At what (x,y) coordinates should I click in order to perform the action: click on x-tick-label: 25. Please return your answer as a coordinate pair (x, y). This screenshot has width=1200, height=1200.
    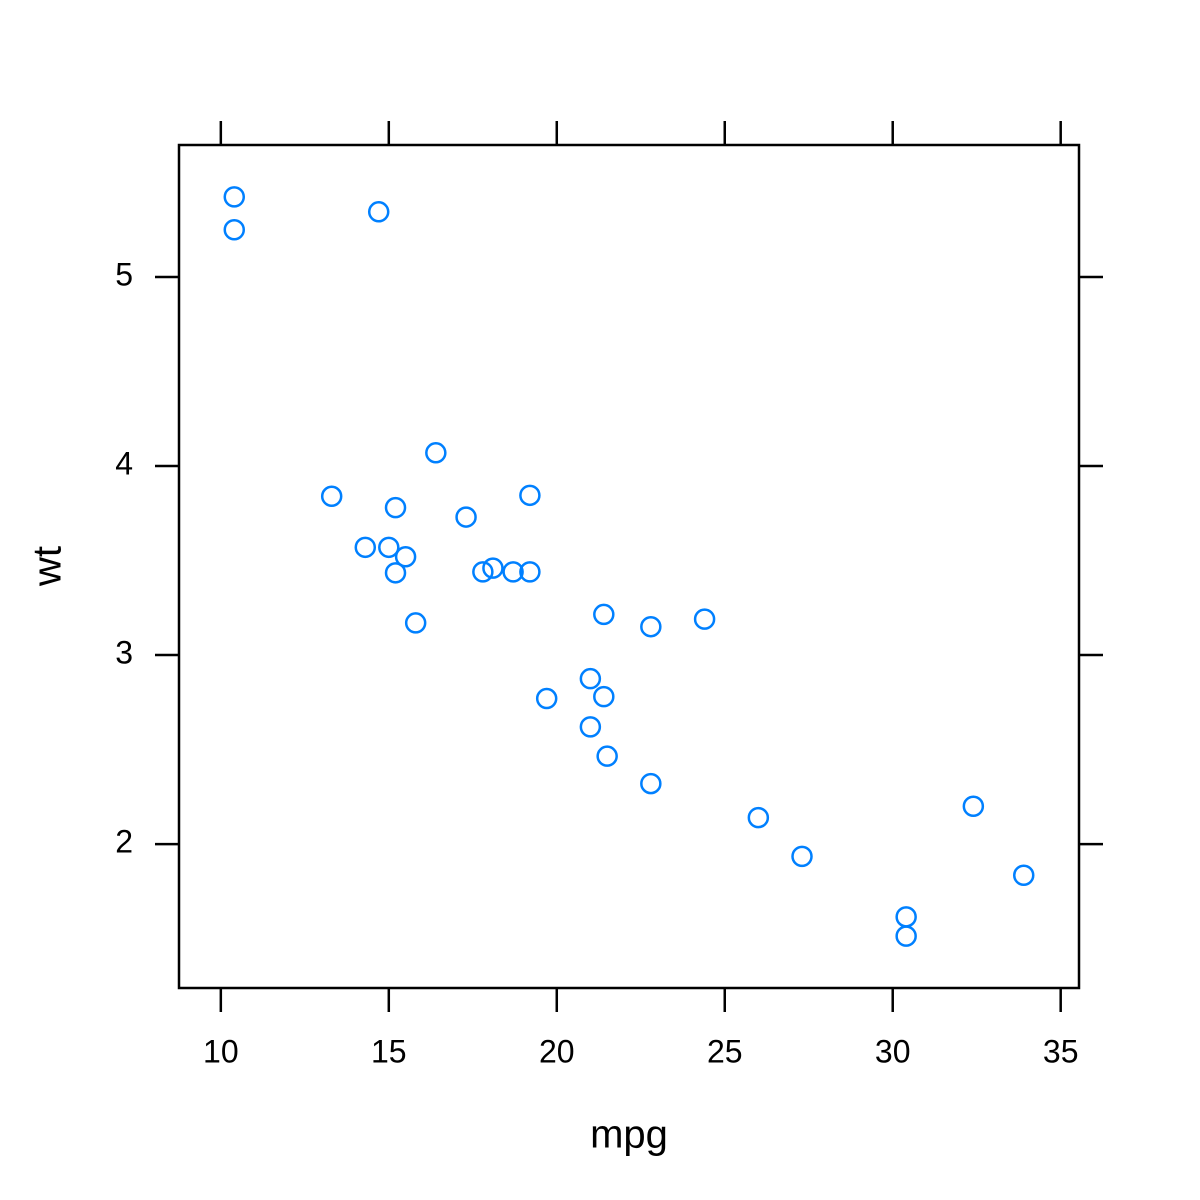
    Looking at the image, I should click on (725, 1051).